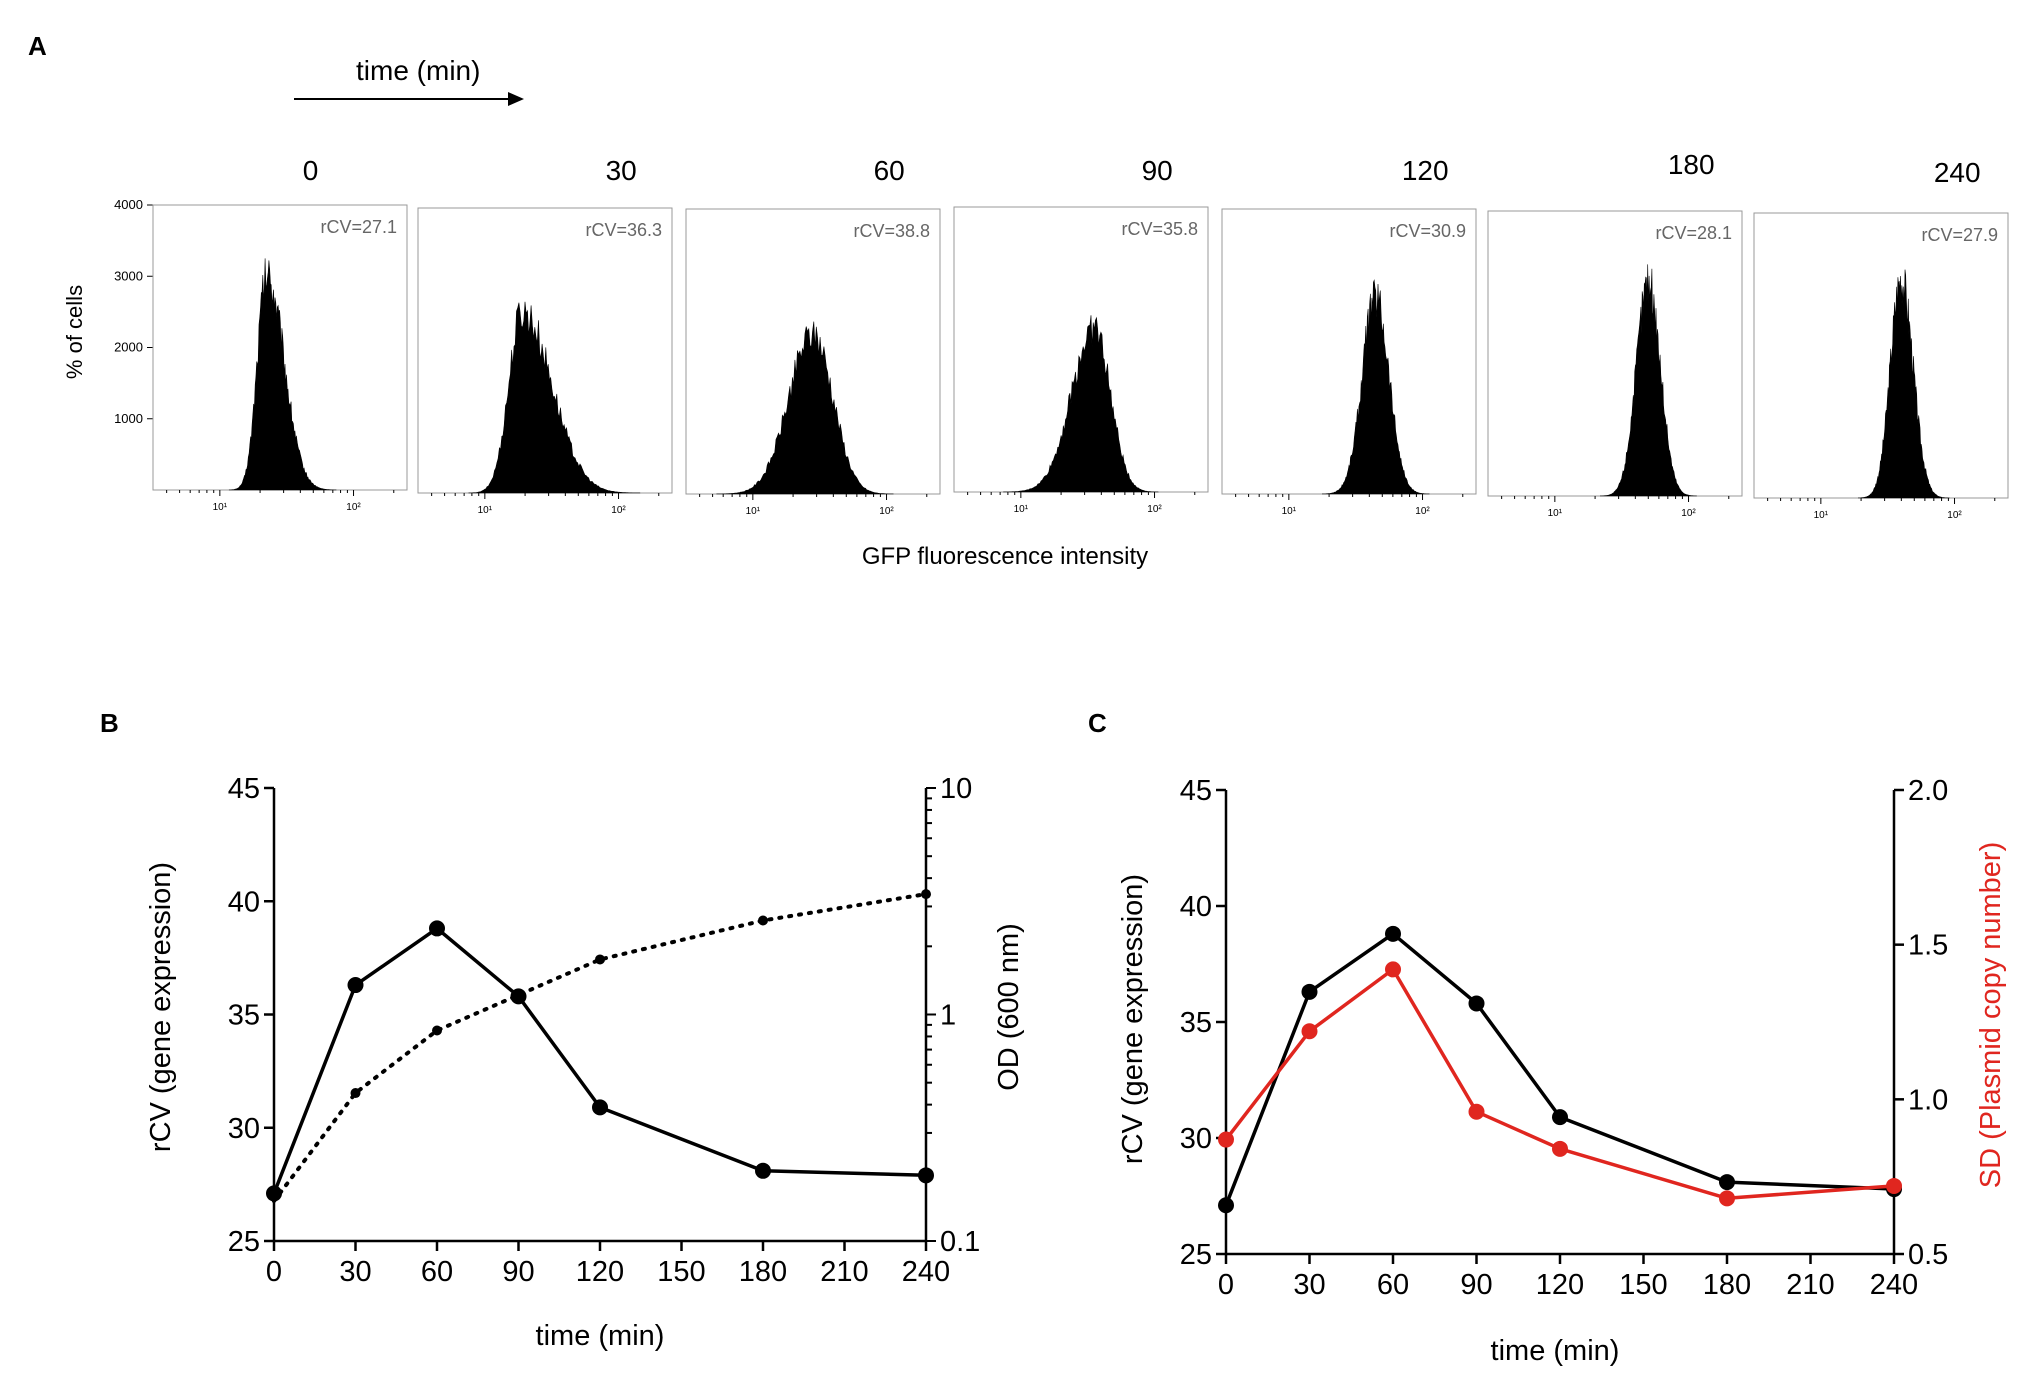 The height and width of the screenshot is (1387, 2033). What do you see at coordinates (516, 99) in the screenshot?
I see `time-arrow-head-icon` at bounding box center [516, 99].